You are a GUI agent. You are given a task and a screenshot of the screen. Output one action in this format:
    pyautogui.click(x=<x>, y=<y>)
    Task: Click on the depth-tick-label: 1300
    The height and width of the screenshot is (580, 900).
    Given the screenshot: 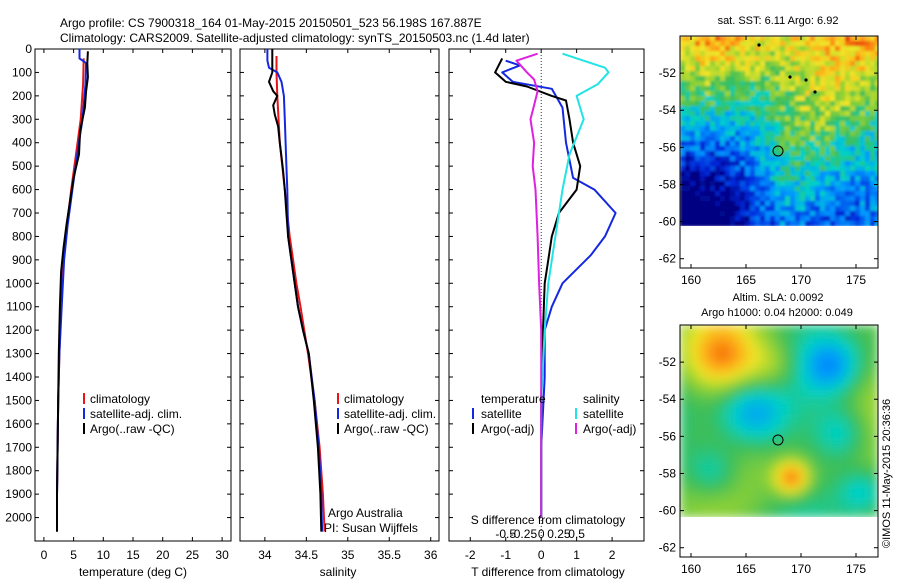 What is the action you would take?
    pyautogui.click(x=18, y=354)
    